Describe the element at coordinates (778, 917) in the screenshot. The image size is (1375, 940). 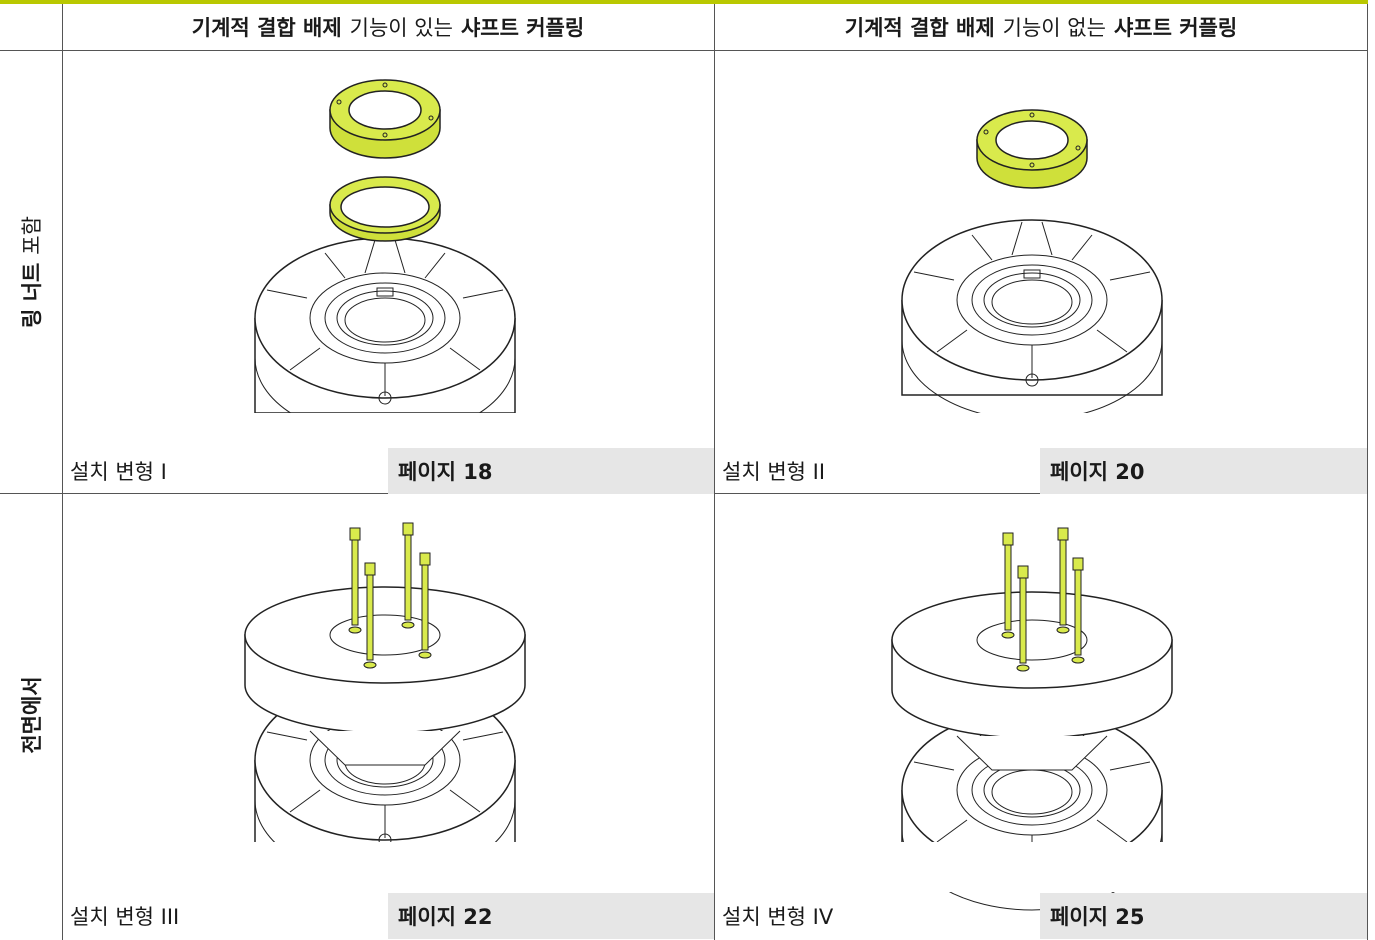
I see `caption: 설치 변형 IV` at that location.